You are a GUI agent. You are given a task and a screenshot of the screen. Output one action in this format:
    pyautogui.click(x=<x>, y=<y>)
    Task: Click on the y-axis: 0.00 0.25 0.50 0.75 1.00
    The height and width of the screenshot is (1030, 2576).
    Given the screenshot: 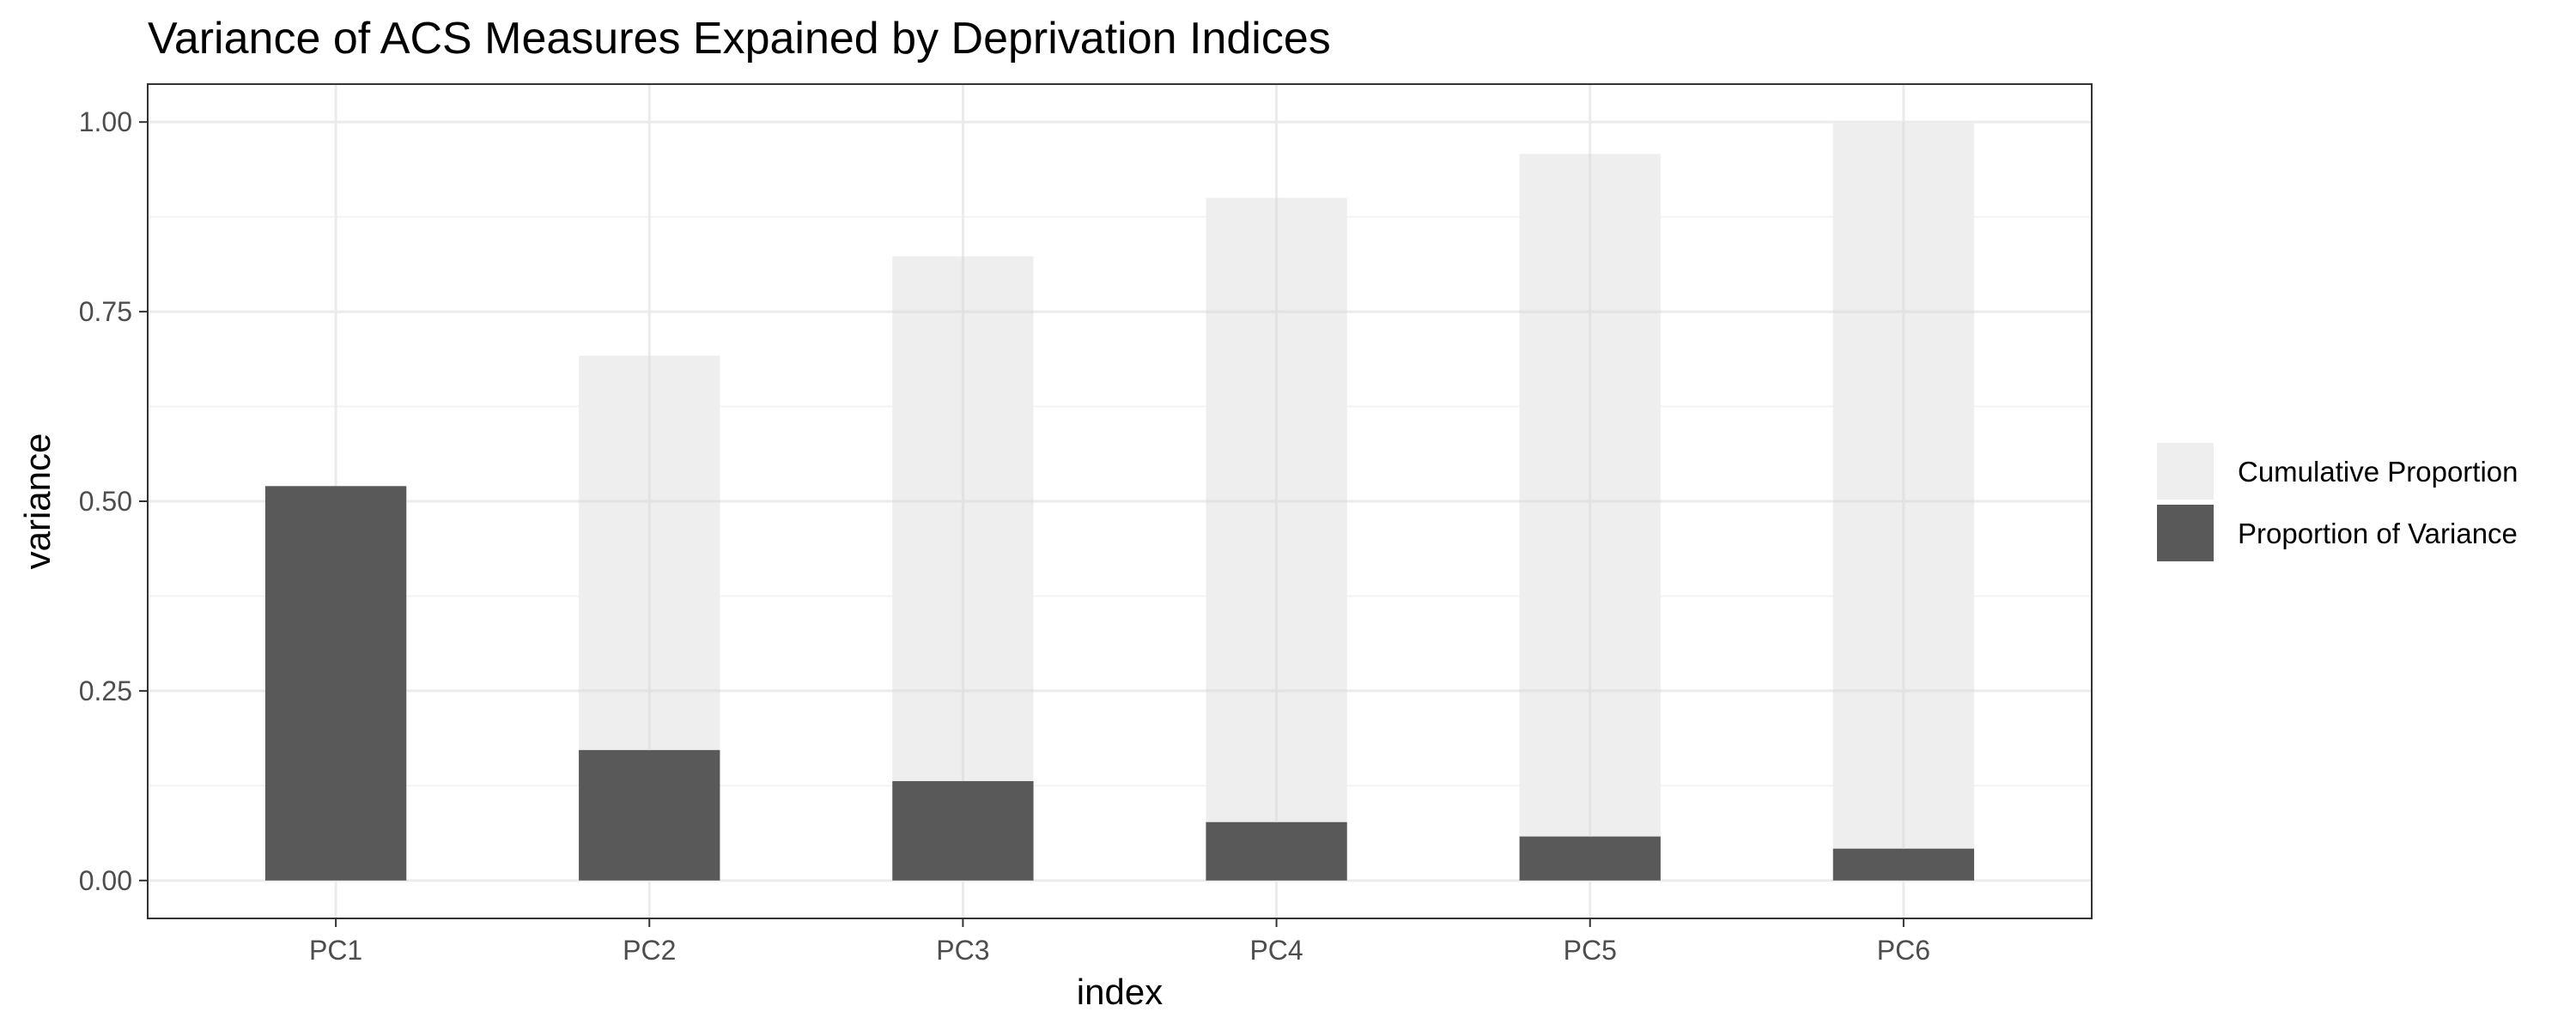 What is the action you would take?
    pyautogui.click(x=113, y=501)
    